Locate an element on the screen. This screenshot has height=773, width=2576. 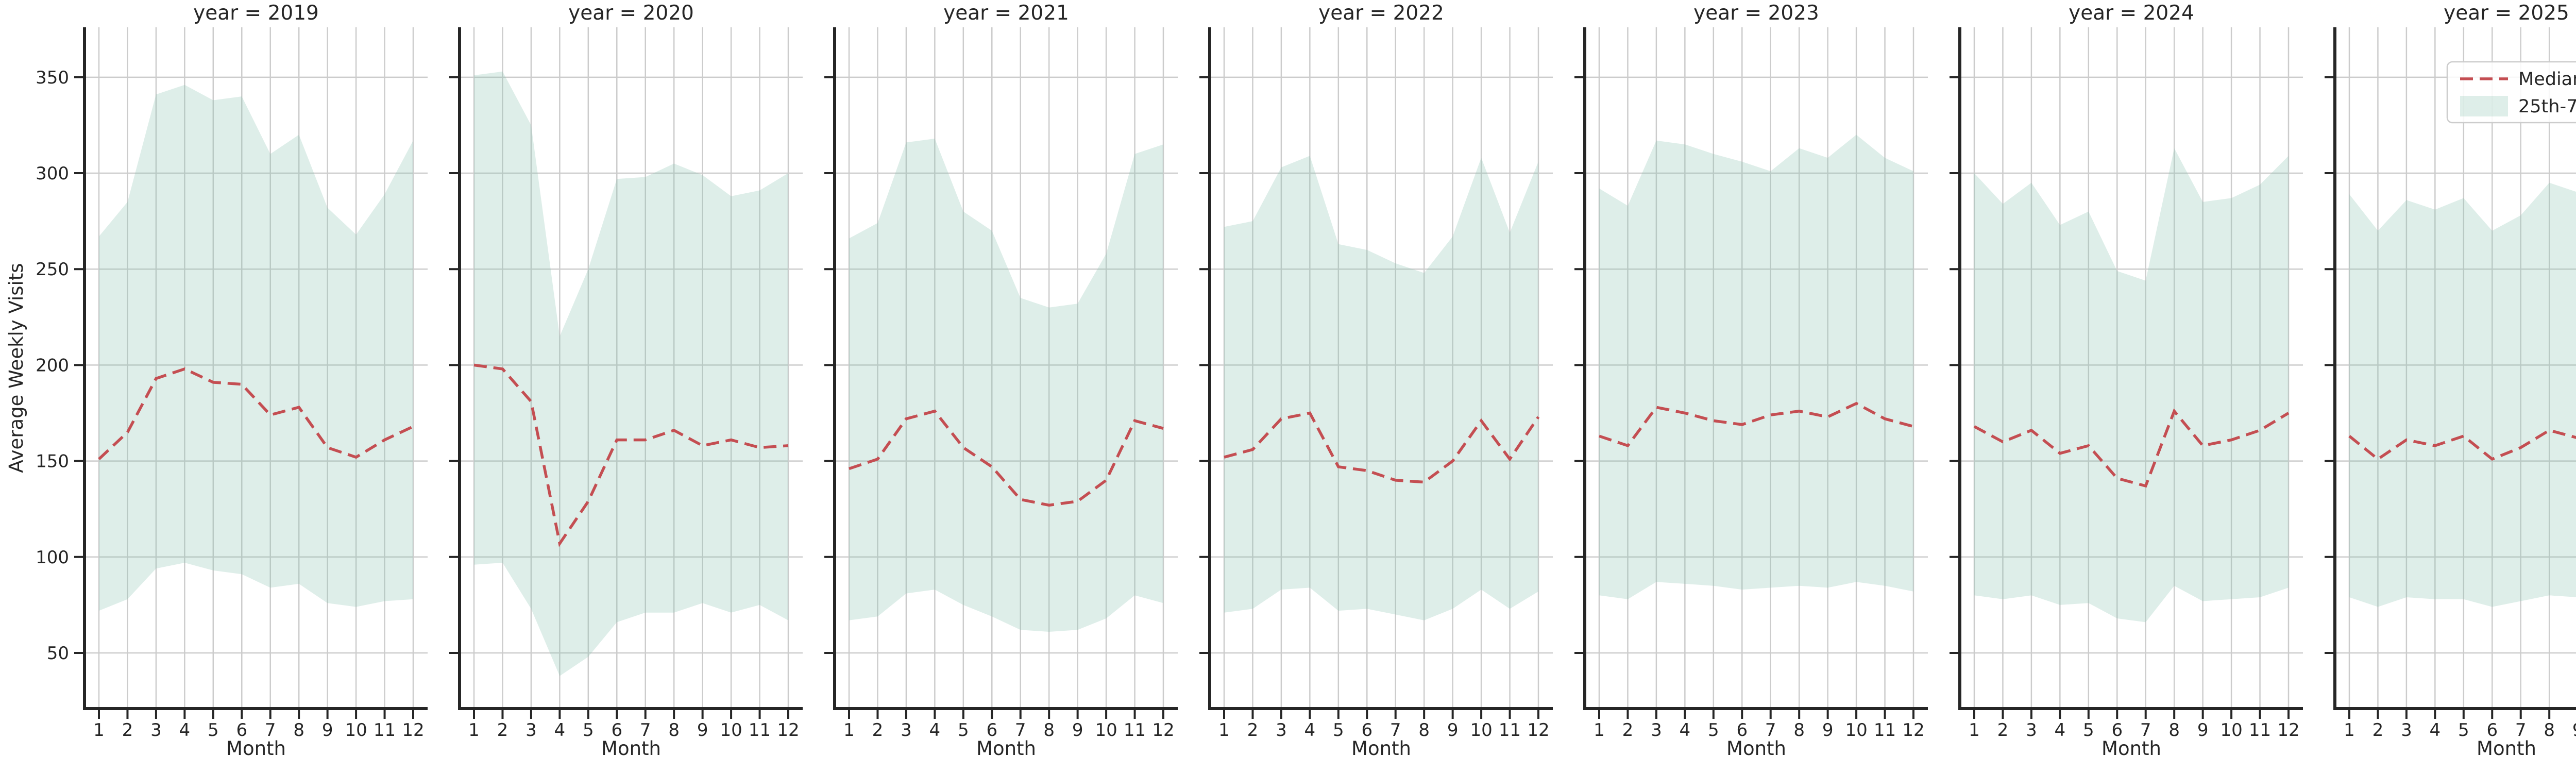
y-tick-label: 350 is located at coordinates (52, 78).